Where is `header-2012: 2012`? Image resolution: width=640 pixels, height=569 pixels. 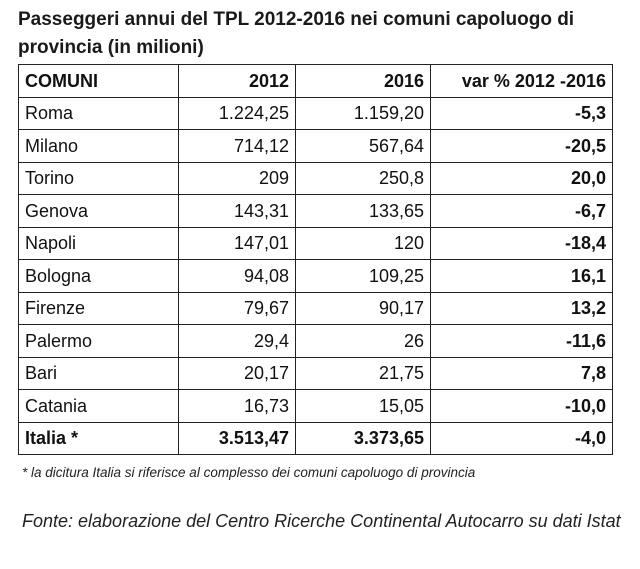 header-2012: 2012 is located at coordinates (237, 81).